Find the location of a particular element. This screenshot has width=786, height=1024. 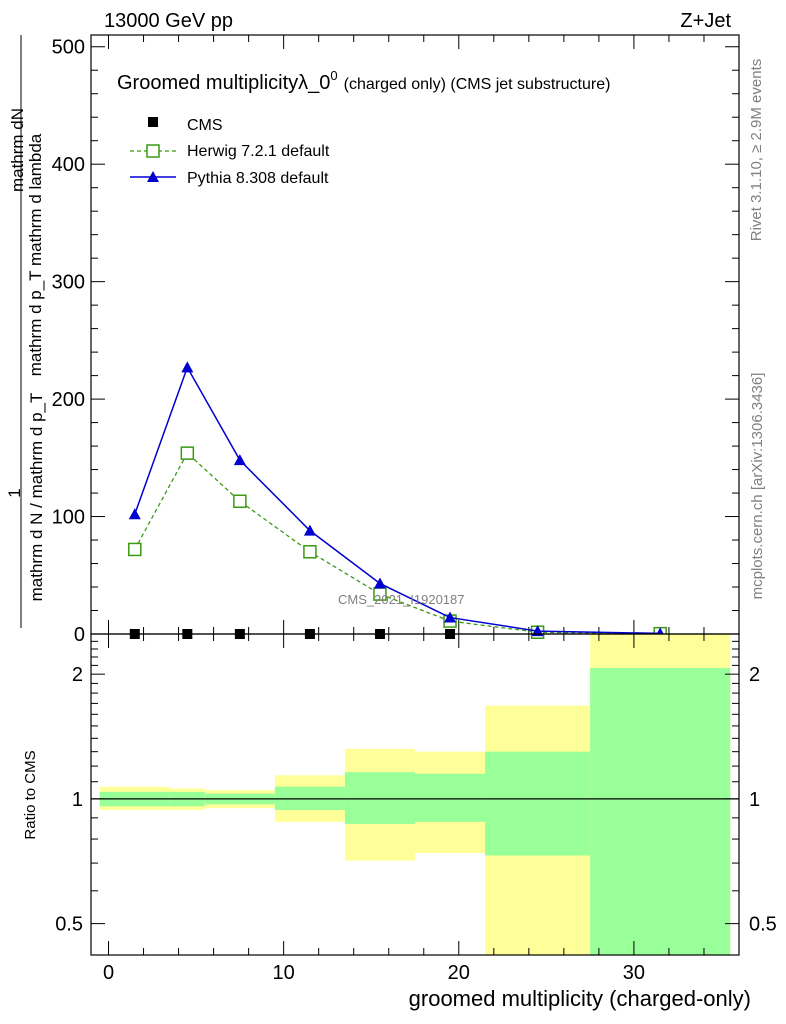

title-suffix: (charged only) (CMS jet substructure) is located at coordinates (477, 84).